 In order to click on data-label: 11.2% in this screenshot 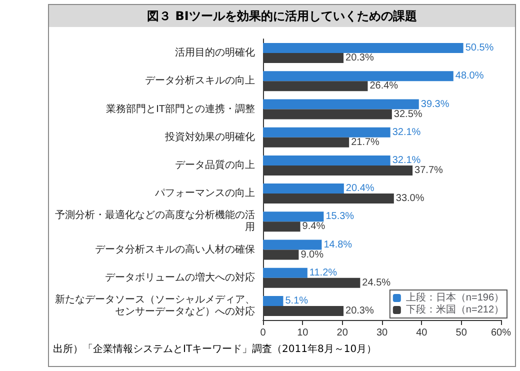, I will do `click(323, 272)`.